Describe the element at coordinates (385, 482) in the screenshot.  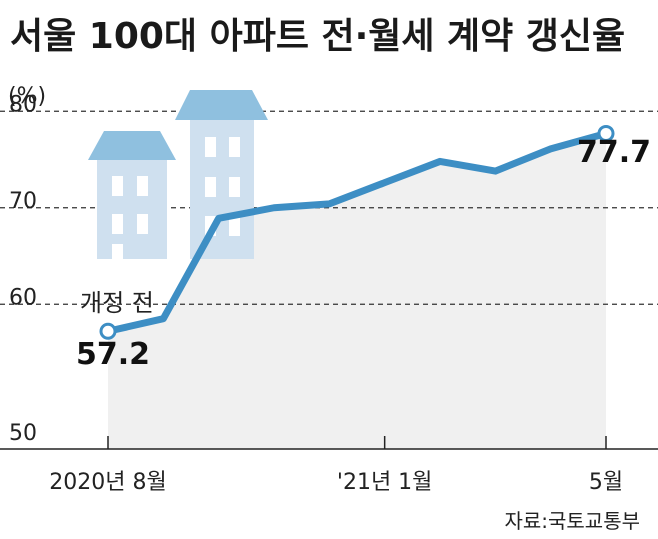
I see `x-tick-label: '21년 1월` at that location.